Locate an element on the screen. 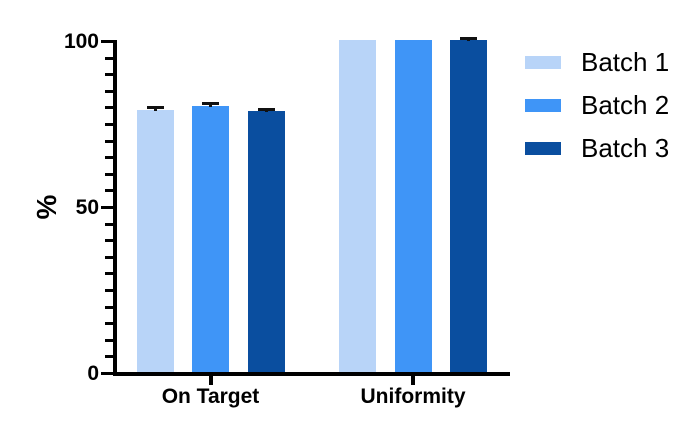 Image resolution: width=680 pixels, height=443 pixels. legend-item: Batch 1 is located at coordinates (597, 62).